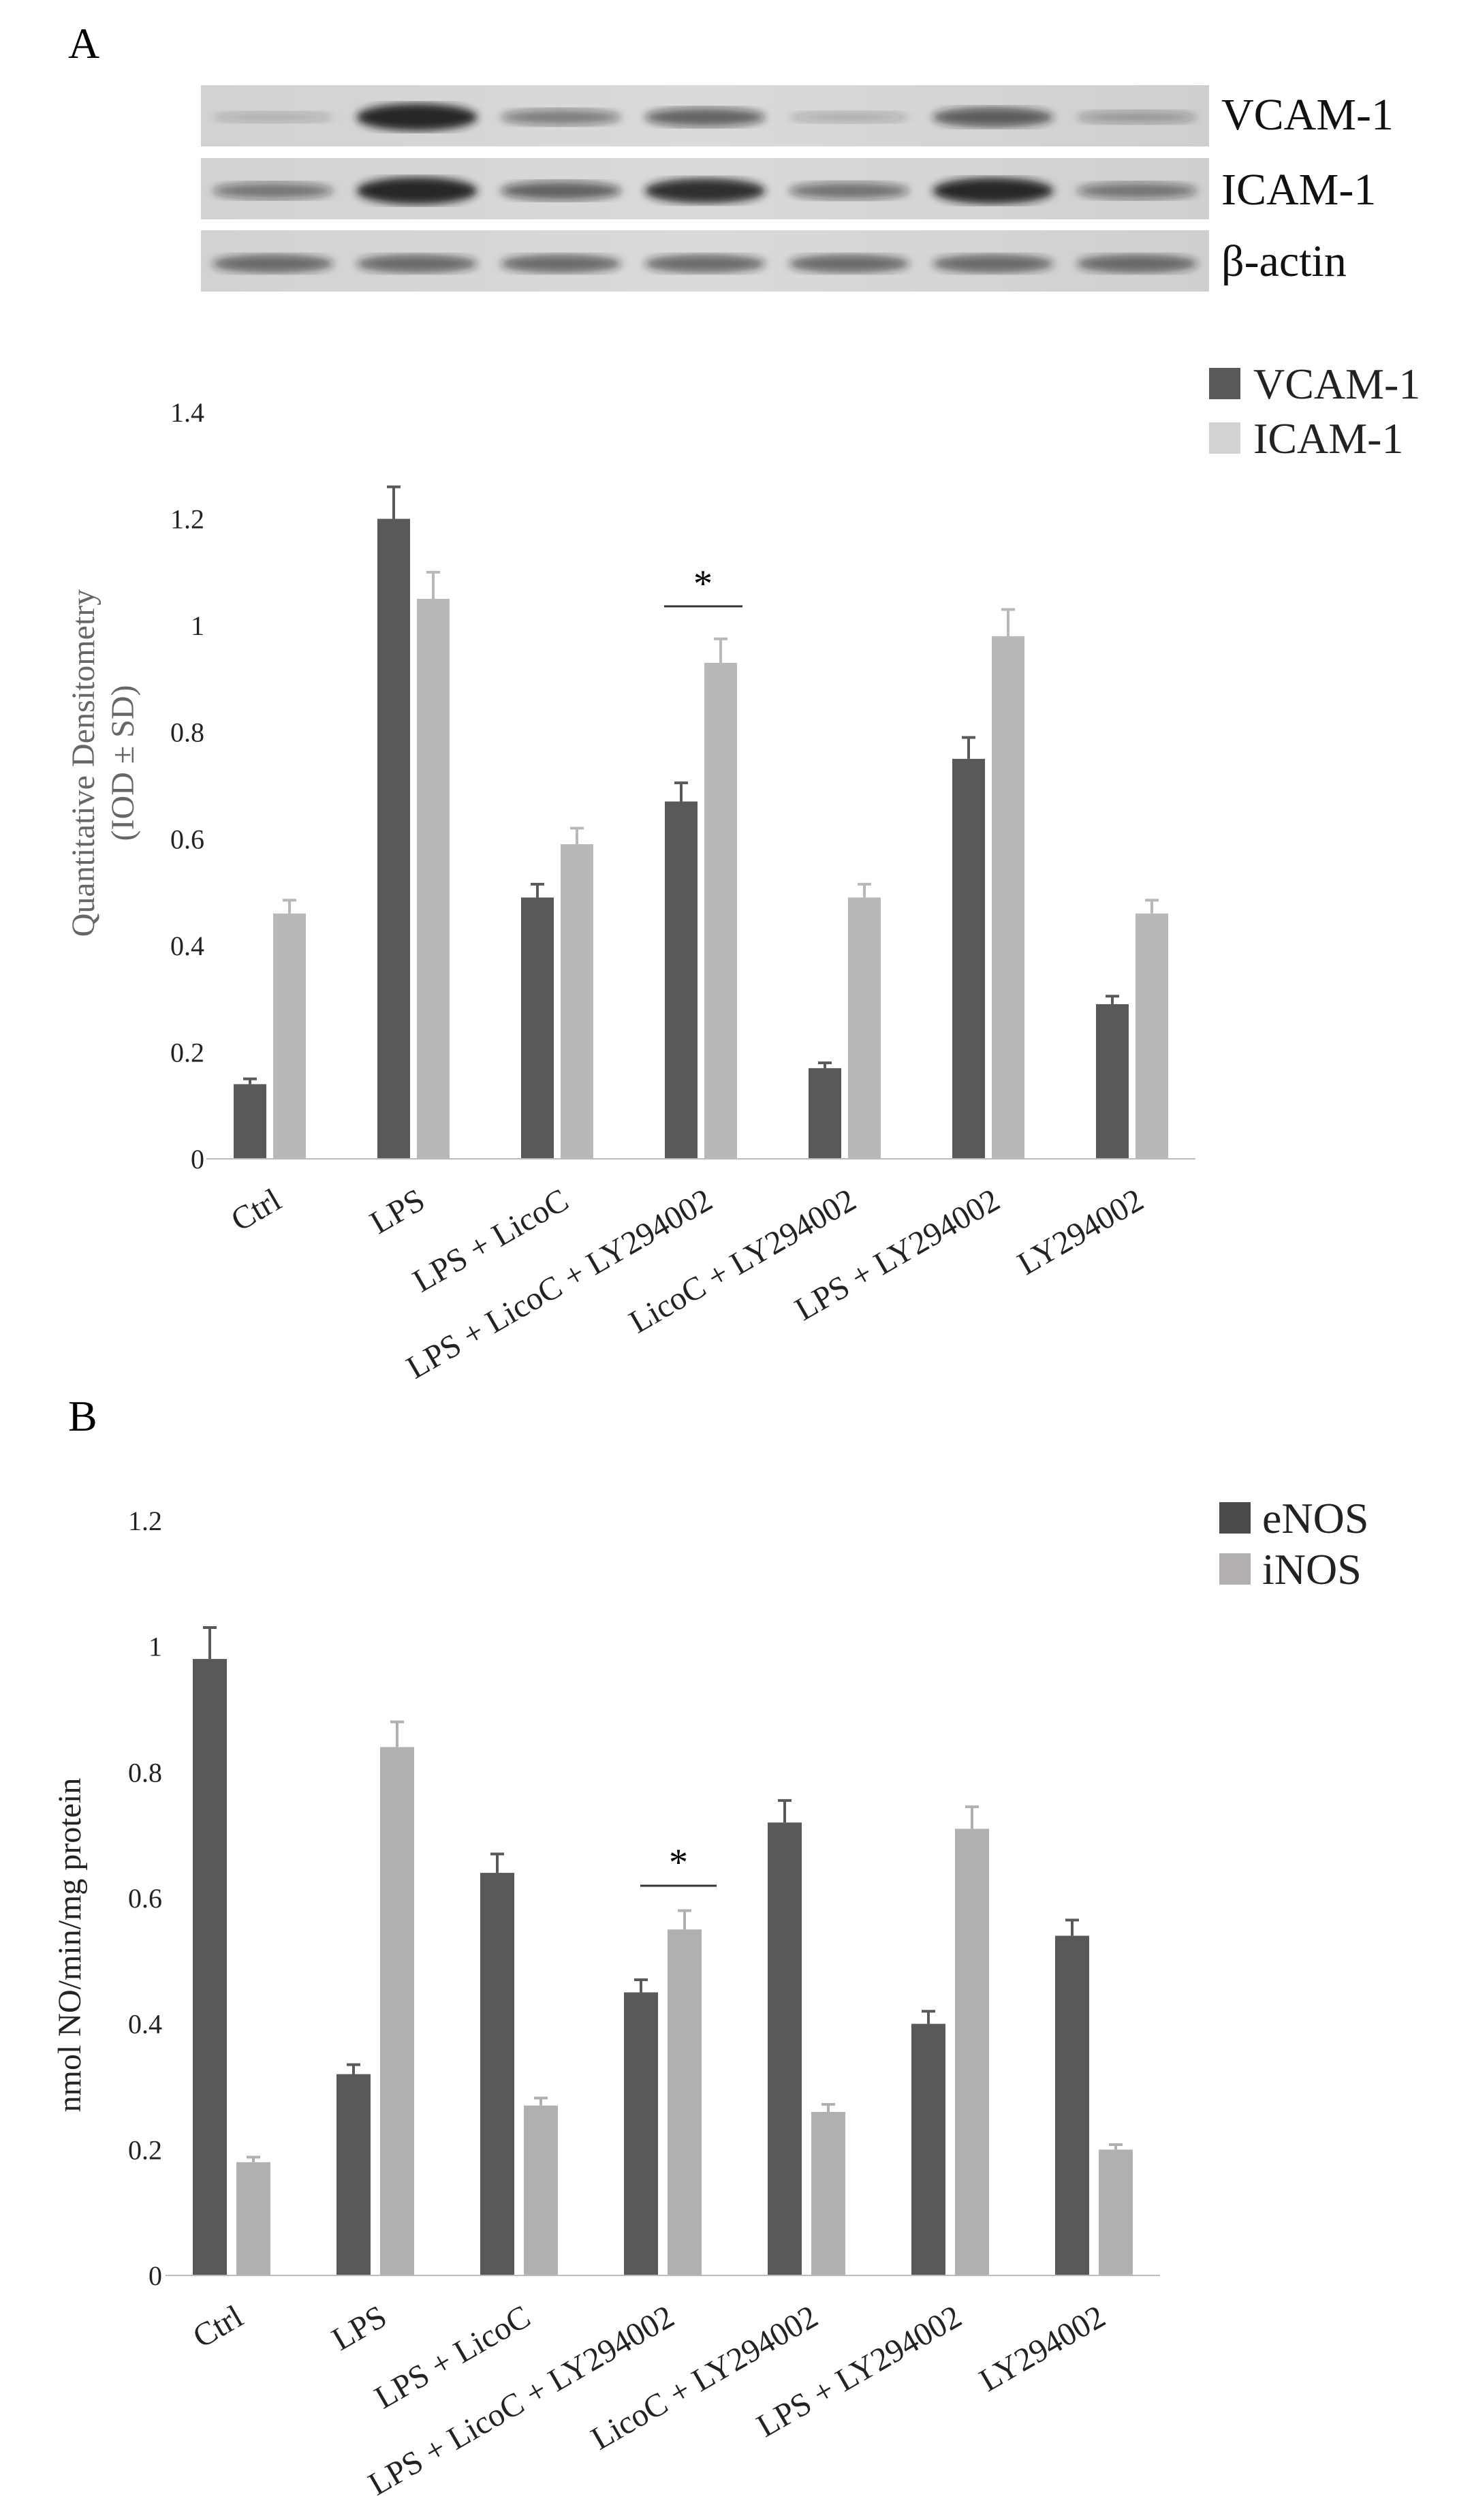 This screenshot has width=1472, height=2520. I want to click on western-blot: VCAM-1 ICAM-1 β-actin, so click(798, 188).